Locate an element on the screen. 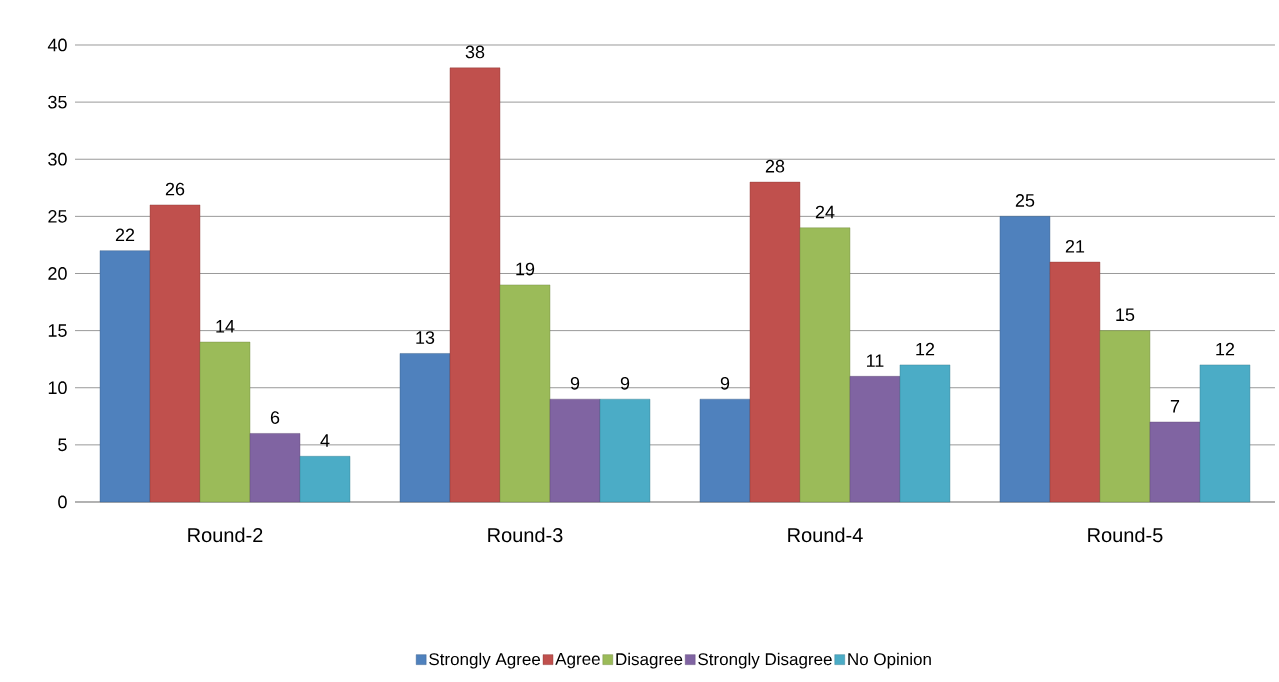  y-tick-label: 5 is located at coordinates (62, 445).